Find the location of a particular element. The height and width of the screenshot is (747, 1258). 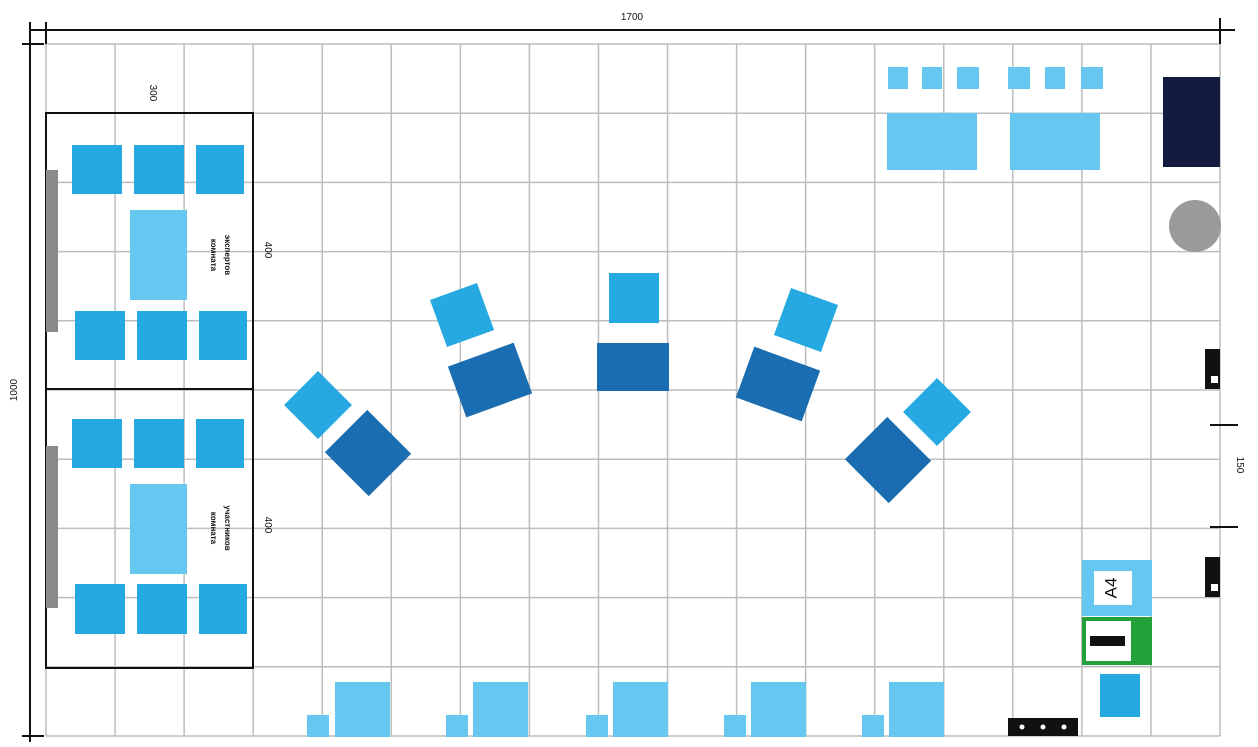

printer-label: A4 is located at coordinates (1110, 588).